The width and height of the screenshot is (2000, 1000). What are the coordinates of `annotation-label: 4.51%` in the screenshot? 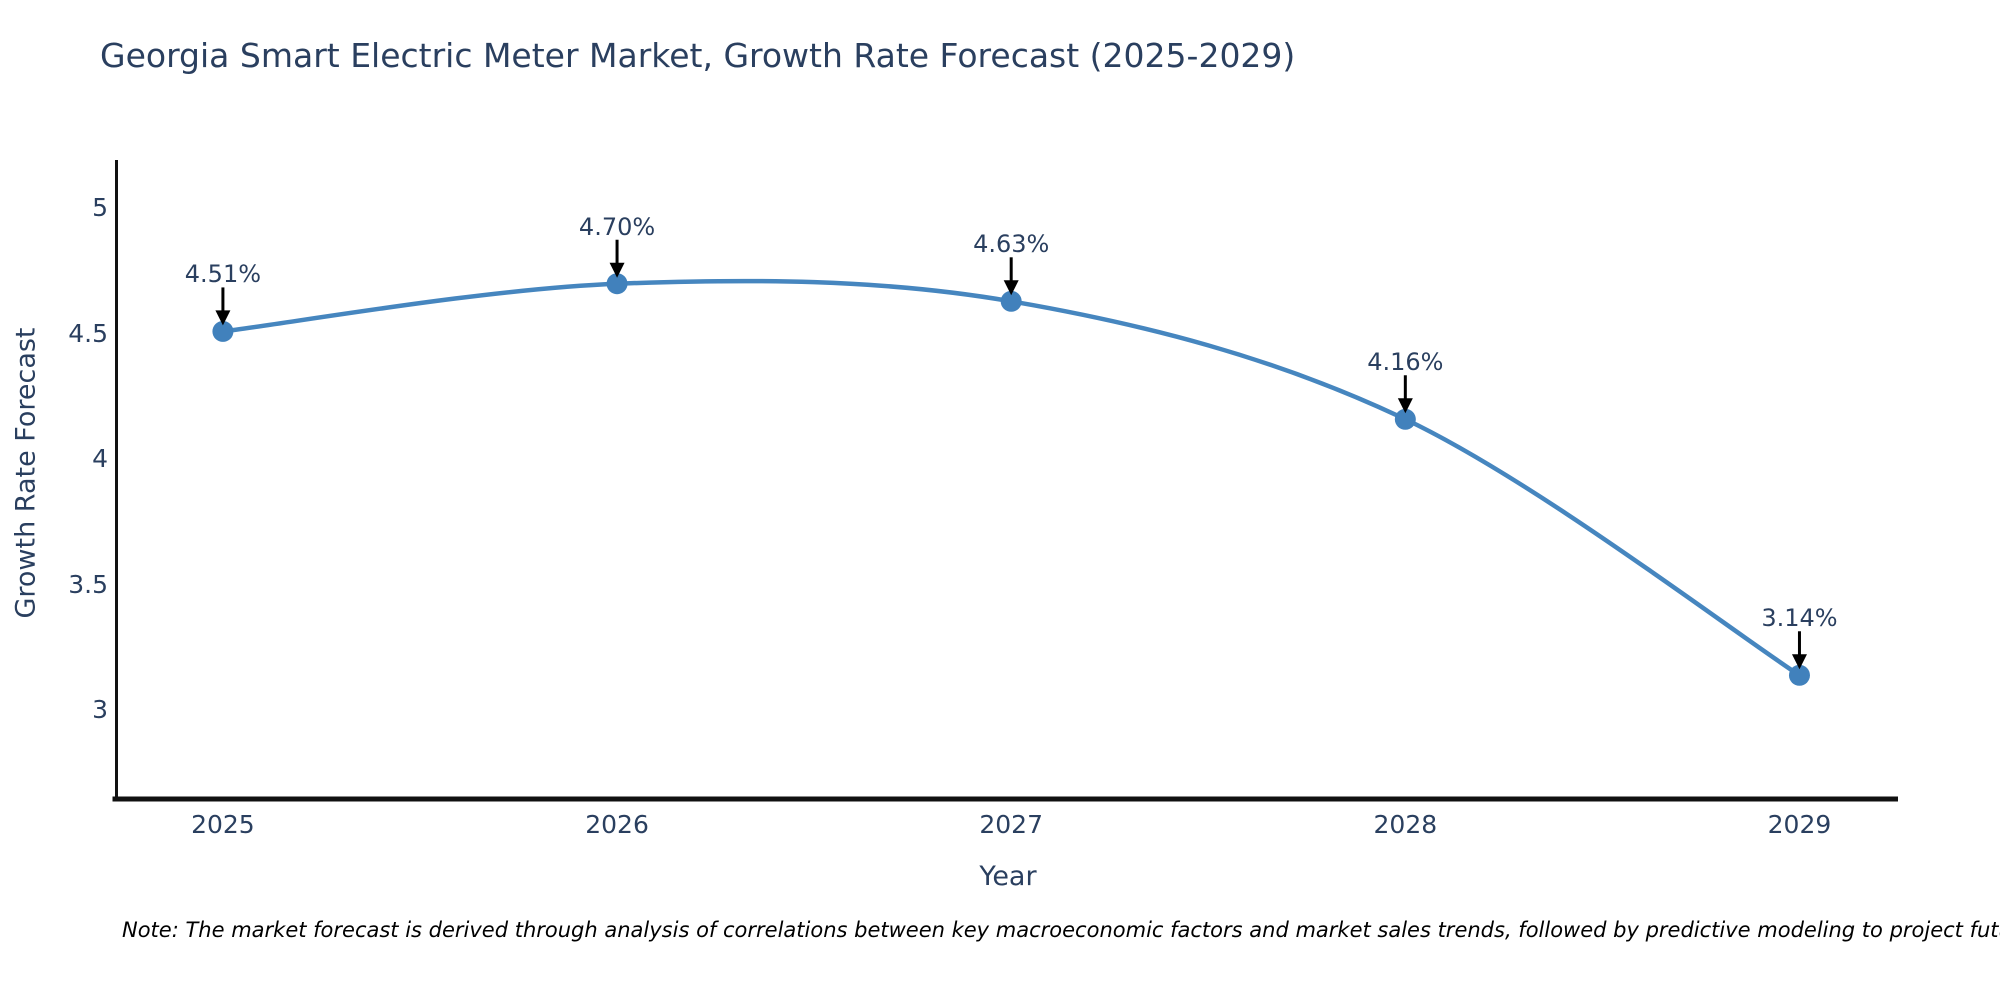 It's located at (223, 274).